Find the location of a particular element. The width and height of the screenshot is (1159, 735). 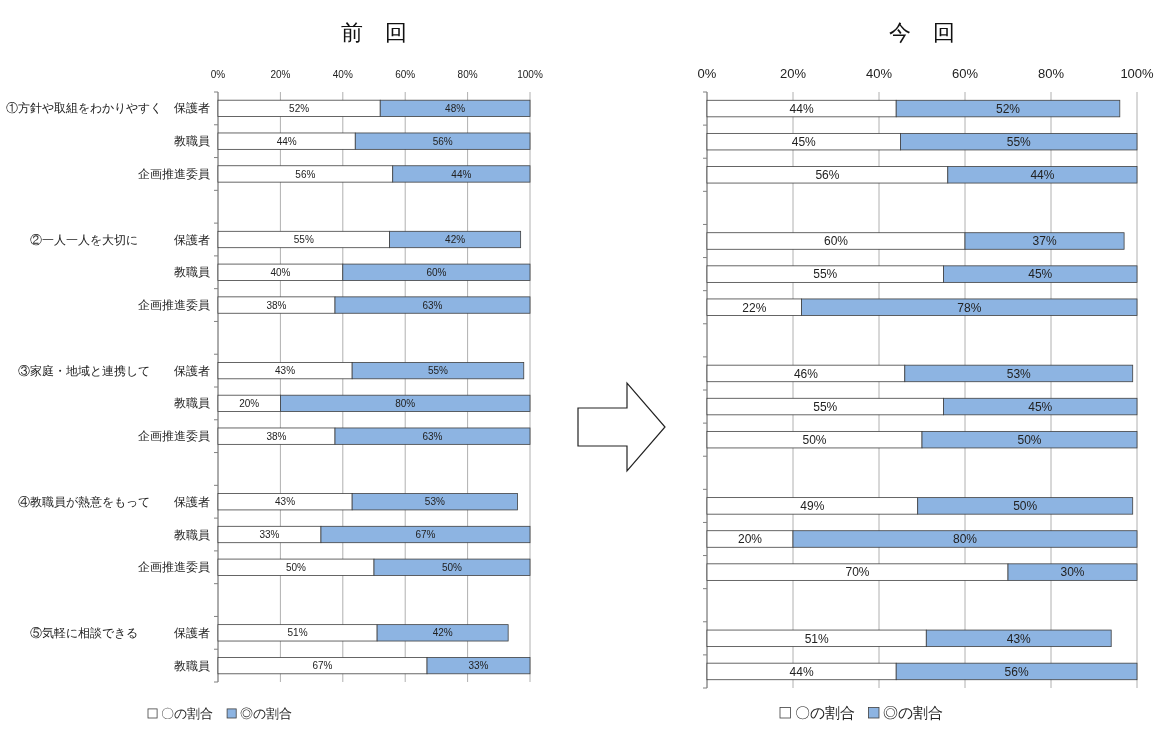

data-label: 49% is located at coordinates (812, 506).